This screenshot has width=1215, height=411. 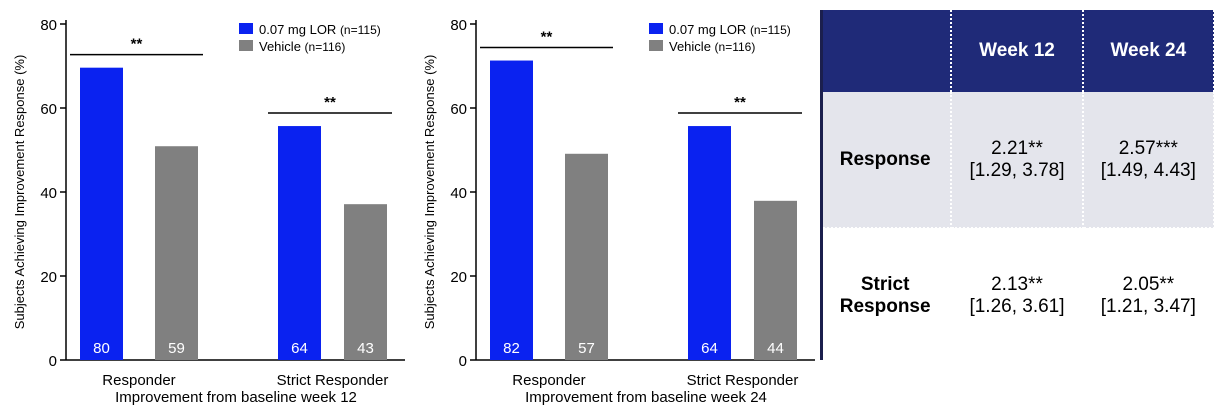 I want to click on bar-data-label: 44, so click(x=775, y=348).